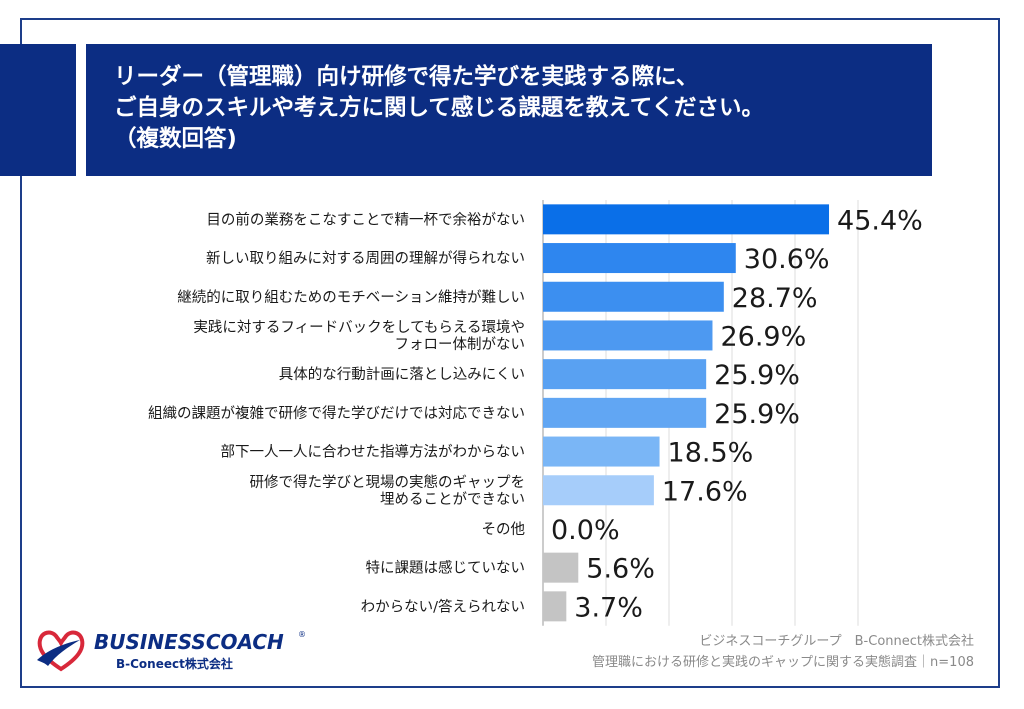  Describe the element at coordinates (174, 663) in the screenshot. I see `logo-company-name: B-Coneect株式会社` at that location.